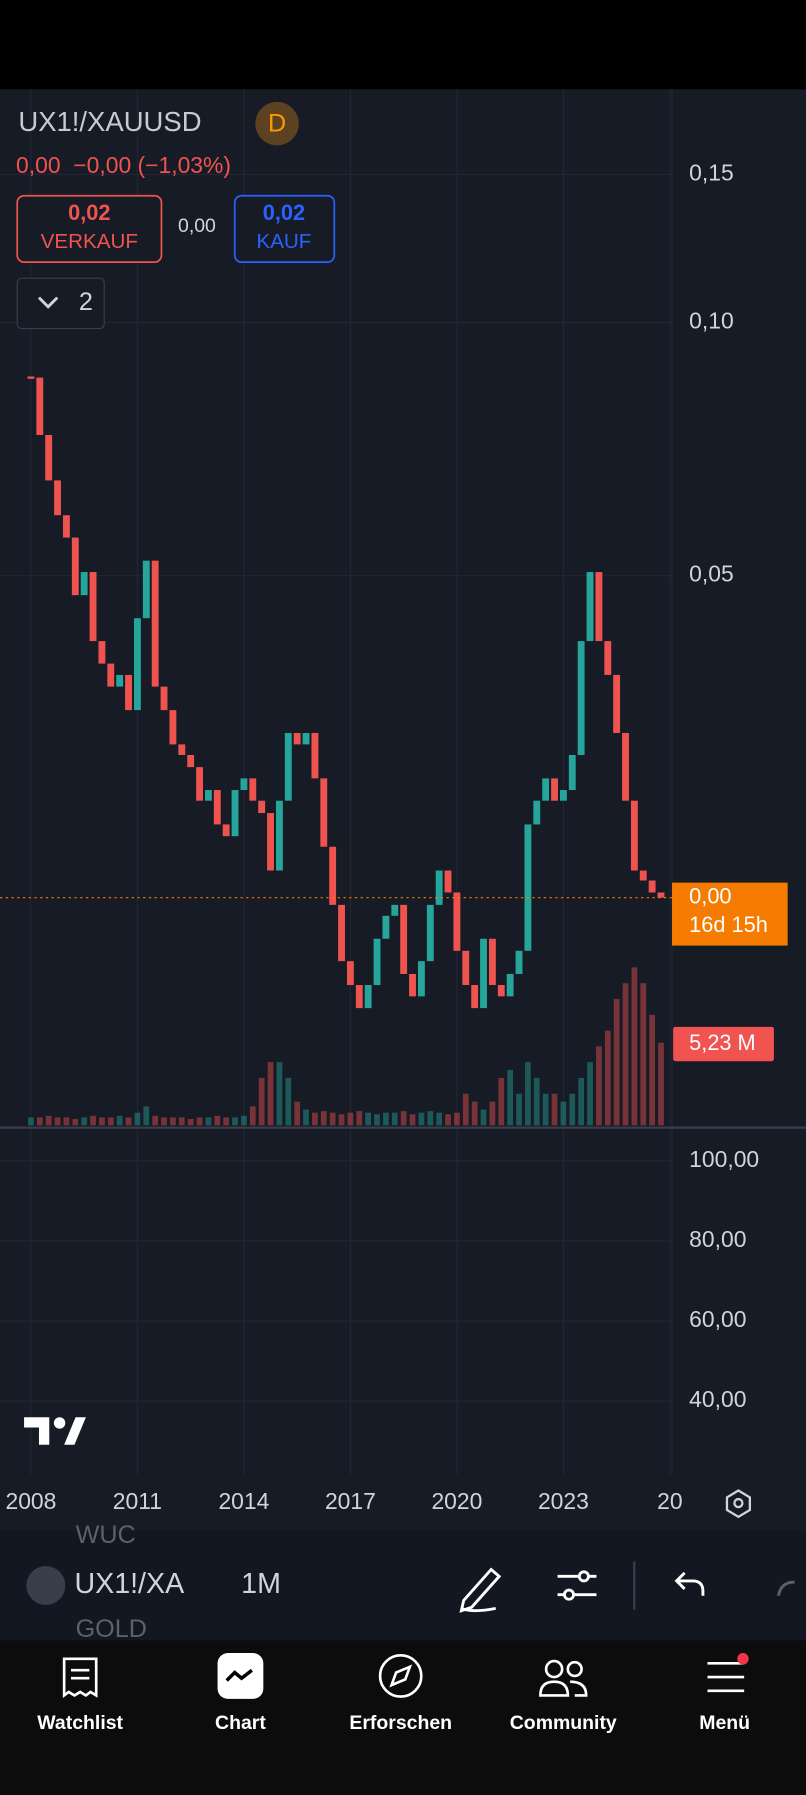 The width and height of the screenshot is (806, 1795). What do you see at coordinates (730, 914) in the screenshot?
I see `price-tag` at bounding box center [730, 914].